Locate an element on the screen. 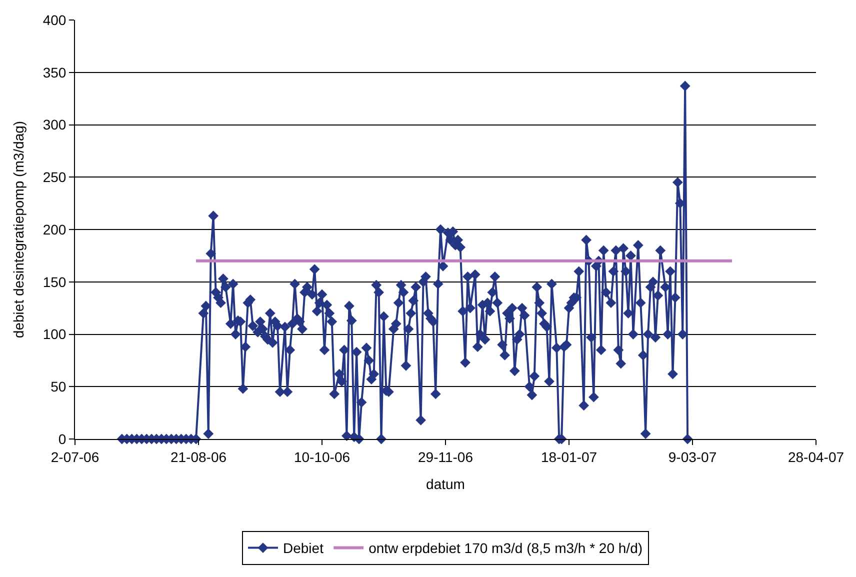  y-tick-label: 250 is located at coordinates (54, 177).